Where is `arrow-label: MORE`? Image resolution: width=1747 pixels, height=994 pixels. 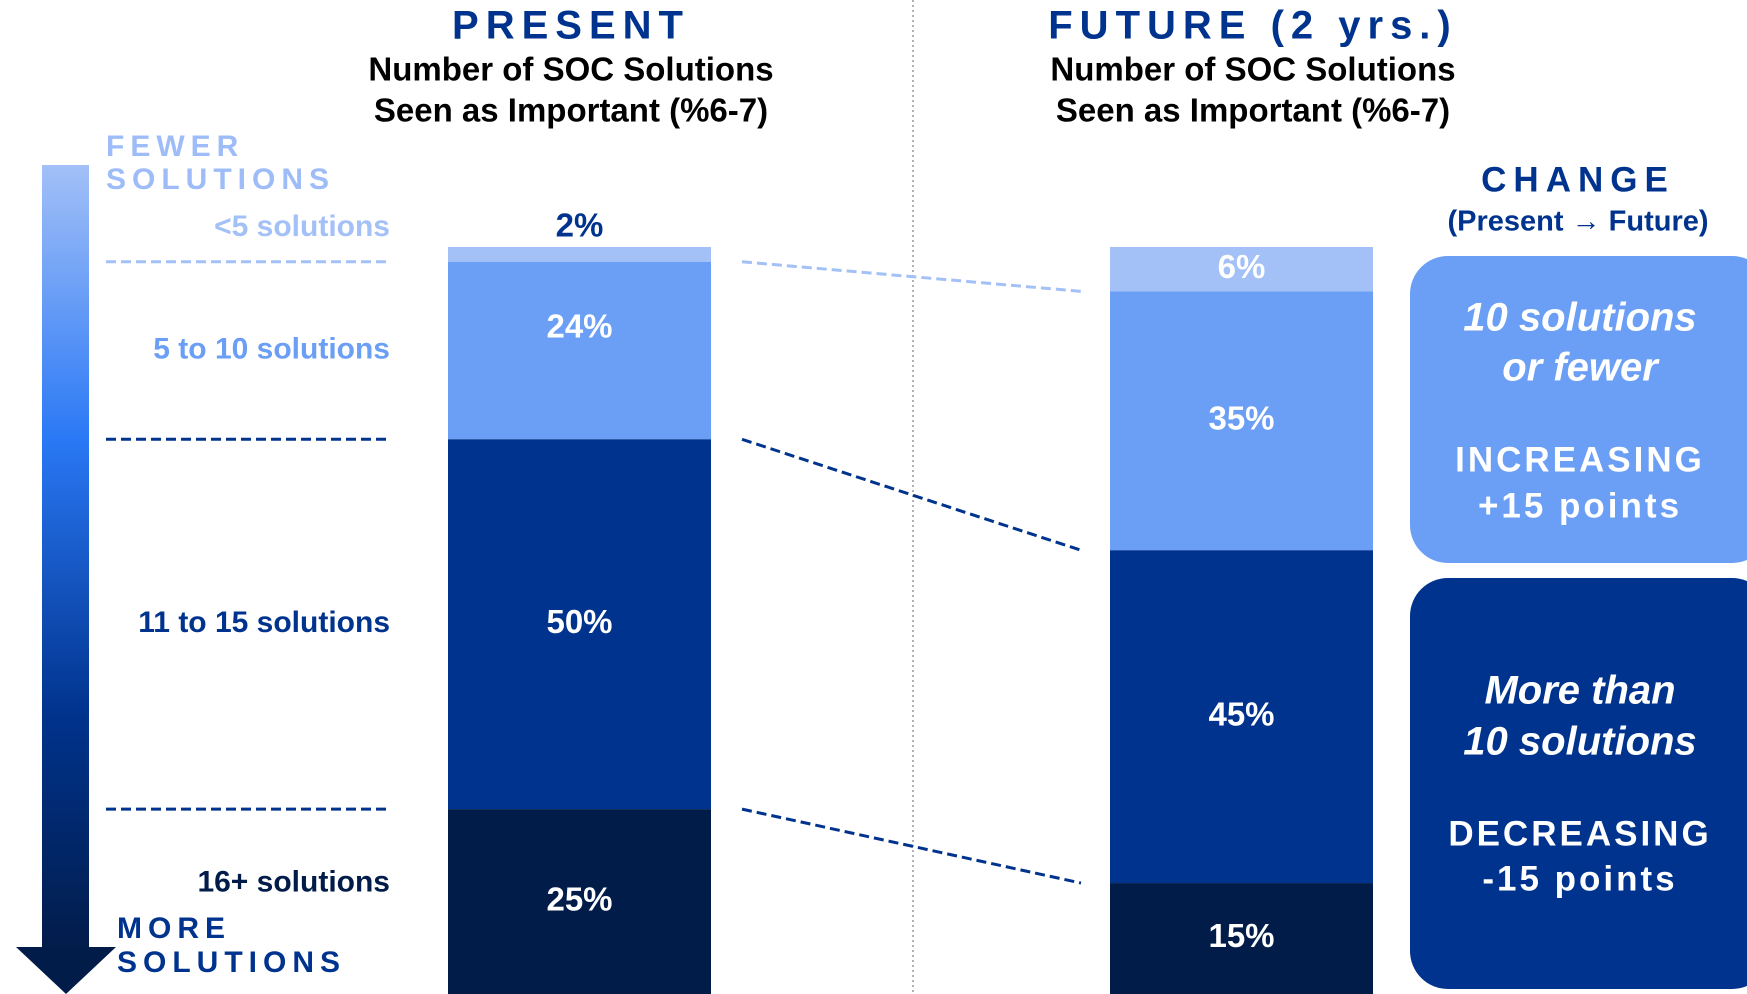
arrow-label: MORE is located at coordinates (174, 928).